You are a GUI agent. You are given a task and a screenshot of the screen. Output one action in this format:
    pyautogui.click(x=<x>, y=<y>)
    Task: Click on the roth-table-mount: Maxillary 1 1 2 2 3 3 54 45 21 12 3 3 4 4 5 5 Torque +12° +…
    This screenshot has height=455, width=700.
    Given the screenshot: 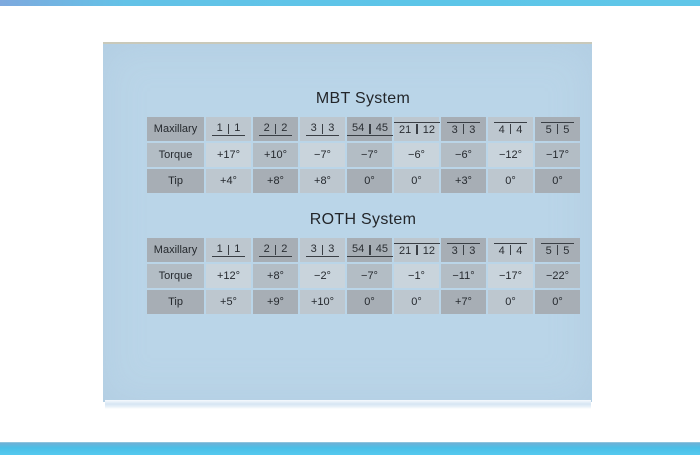 What is the action you would take?
    pyautogui.click(x=363, y=276)
    